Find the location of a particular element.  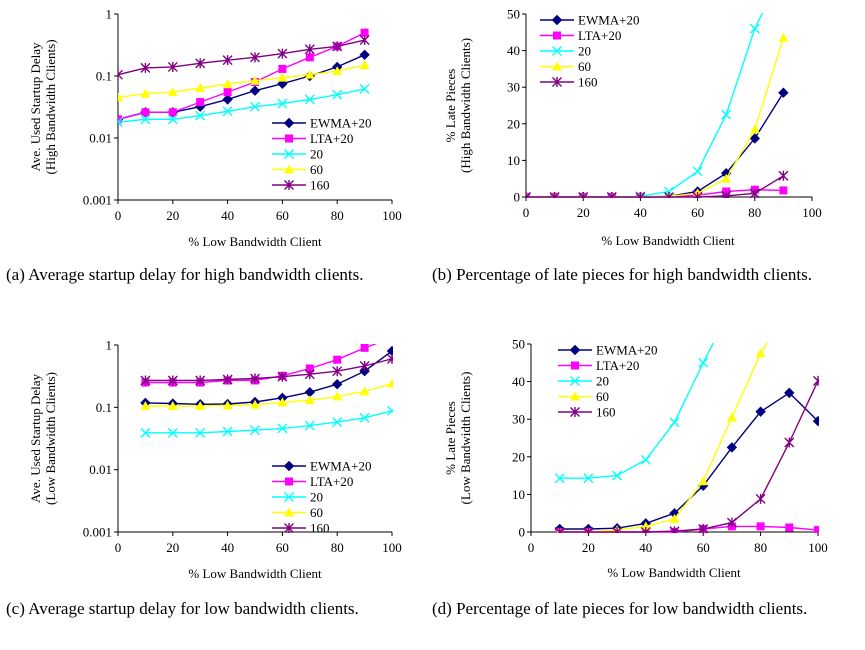

plot-area is located at coordinates (657, 105).